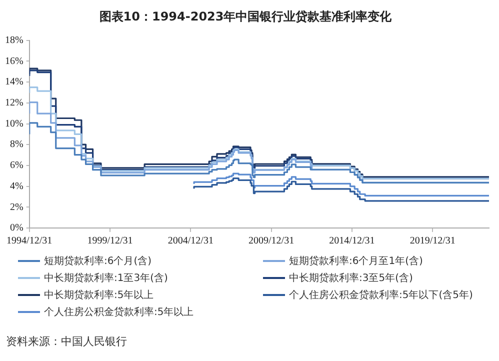 This screenshot has width=499, height=361. I want to click on x-tick-label: 2009/12/31, so click(271, 241).